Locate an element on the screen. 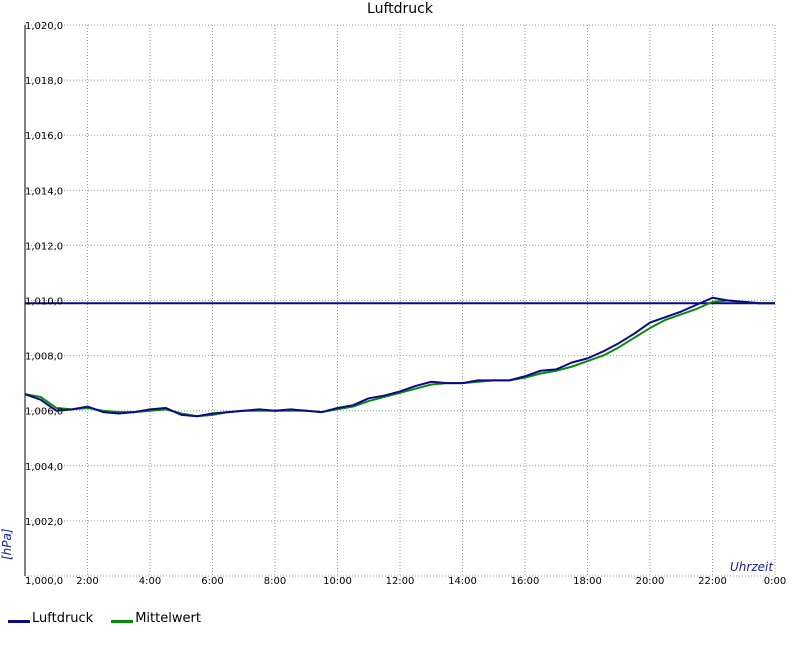 The width and height of the screenshot is (800, 650). x-tick-label: 22:00 is located at coordinates (712, 581).